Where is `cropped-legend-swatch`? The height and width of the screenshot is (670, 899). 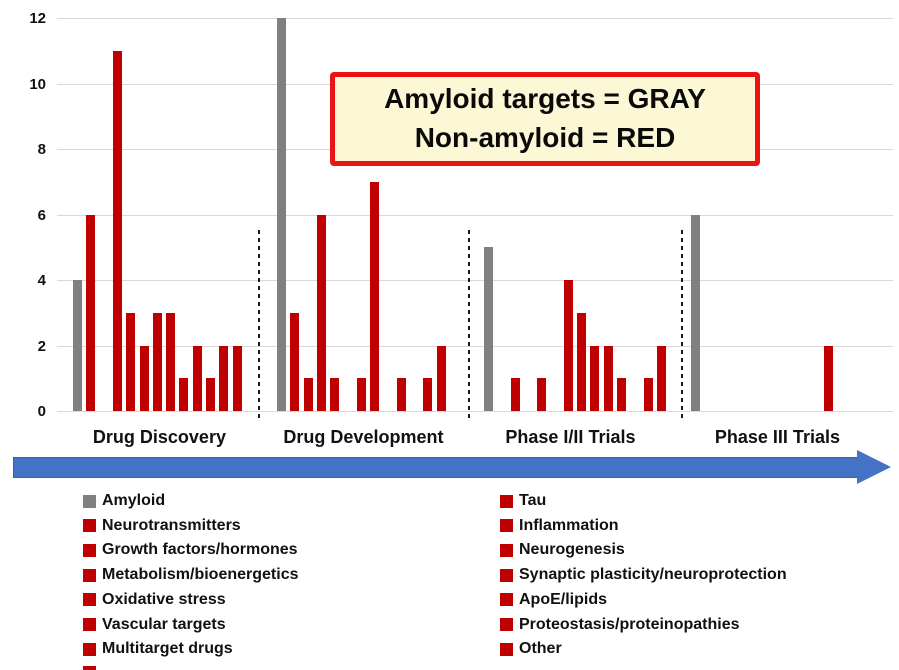 cropped-legend-swatch is located at coordinates (89, 668).